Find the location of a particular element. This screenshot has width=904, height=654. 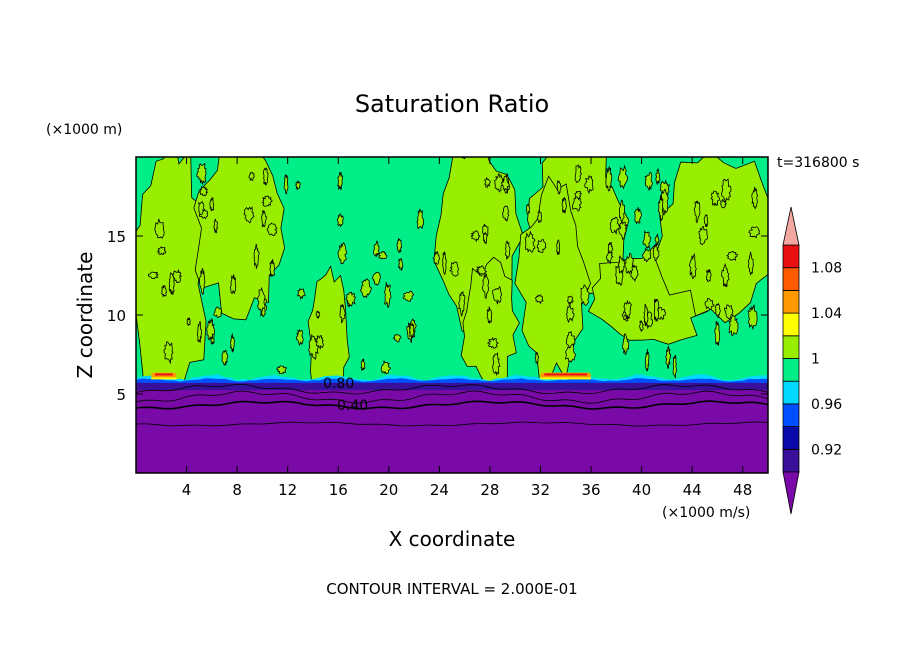

x-tick-label: 24 is located at coordinates (439, 490).